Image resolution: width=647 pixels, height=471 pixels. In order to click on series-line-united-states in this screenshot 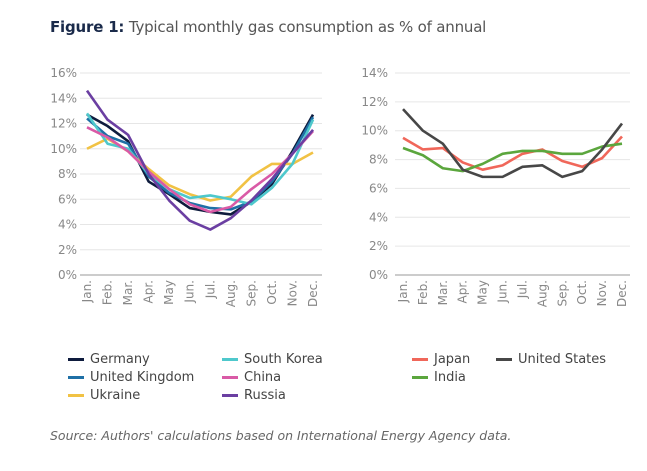, I will do `click(513, 143)`.